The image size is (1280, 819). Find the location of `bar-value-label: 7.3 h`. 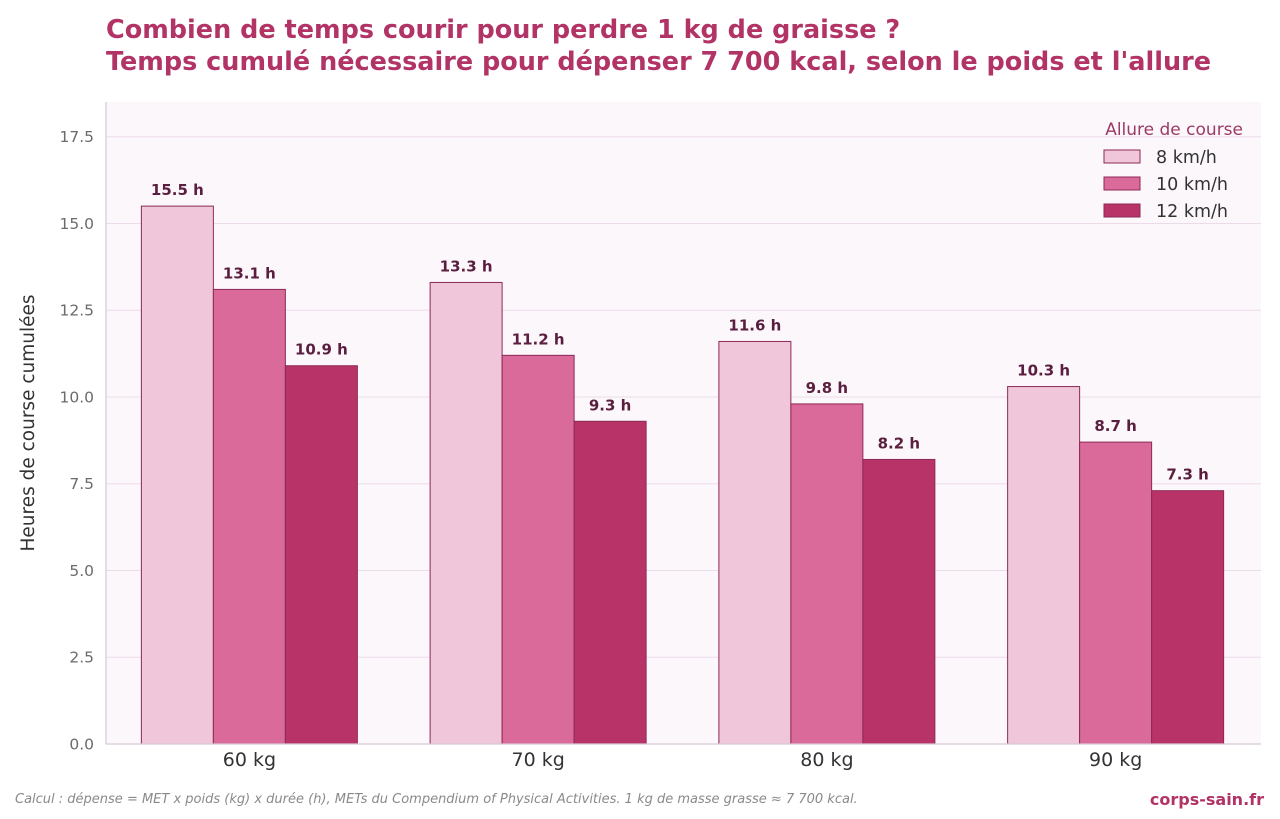

bar-value-label: 7.3 h is located at coordinates (1187, 475).